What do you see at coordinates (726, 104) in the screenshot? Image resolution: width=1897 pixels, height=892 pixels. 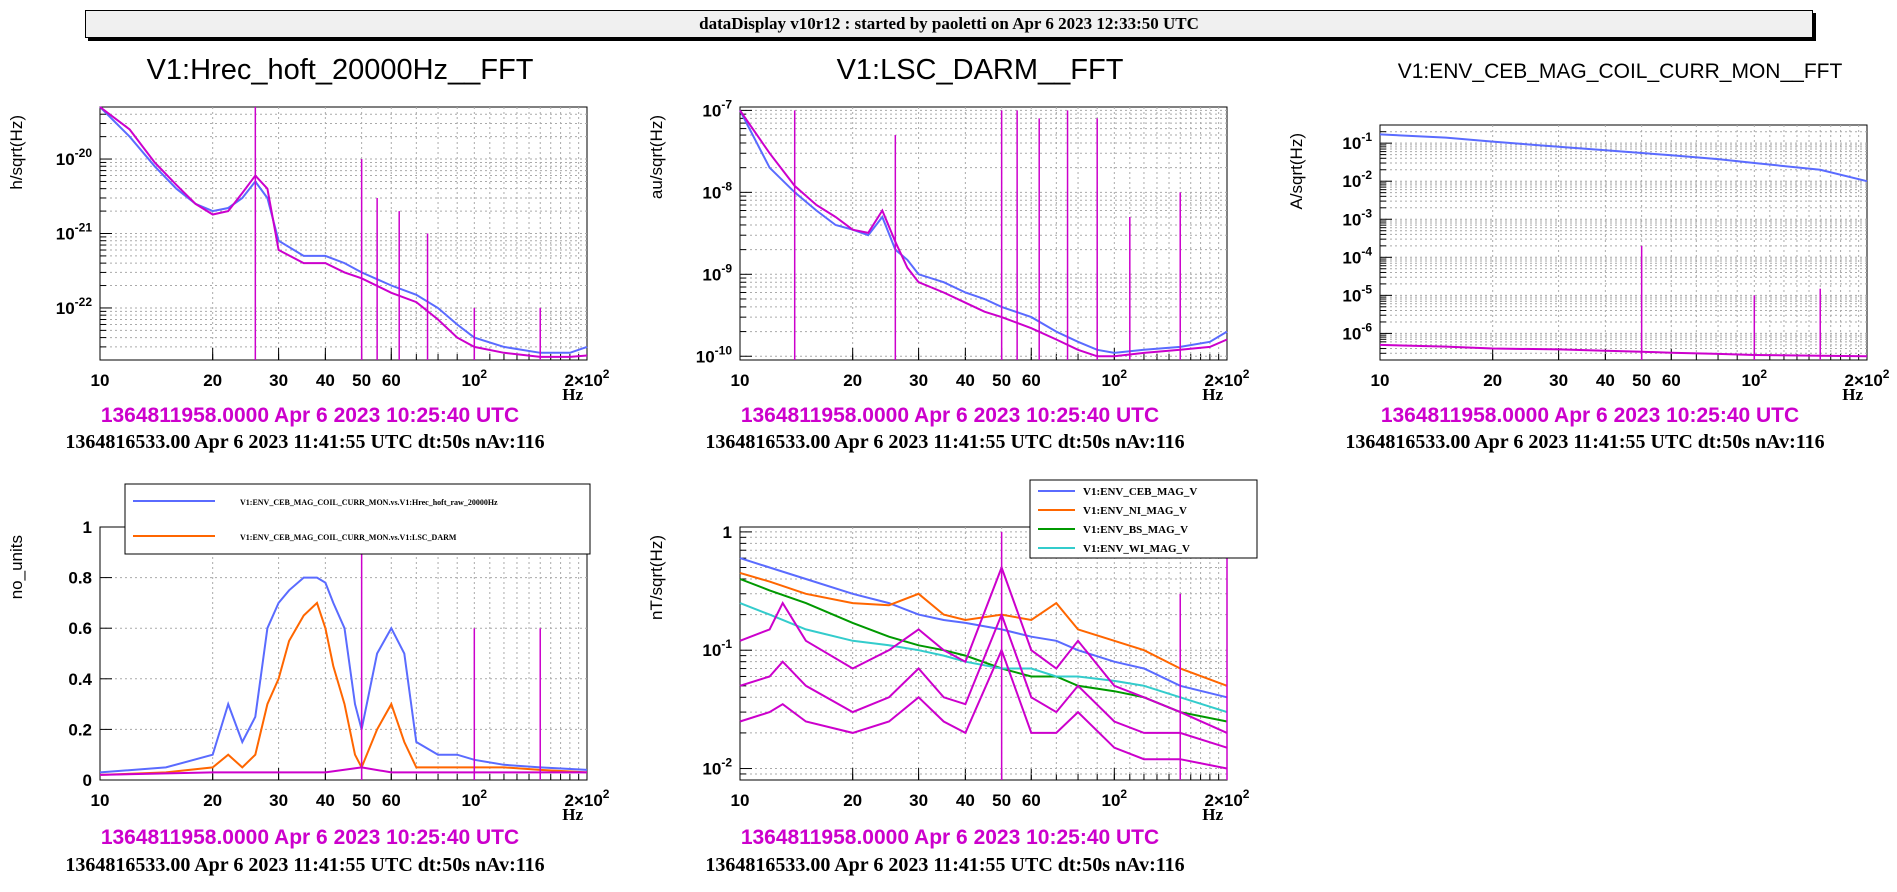 I see `y-tick-exp: -7` at bounding box center [726, 104].